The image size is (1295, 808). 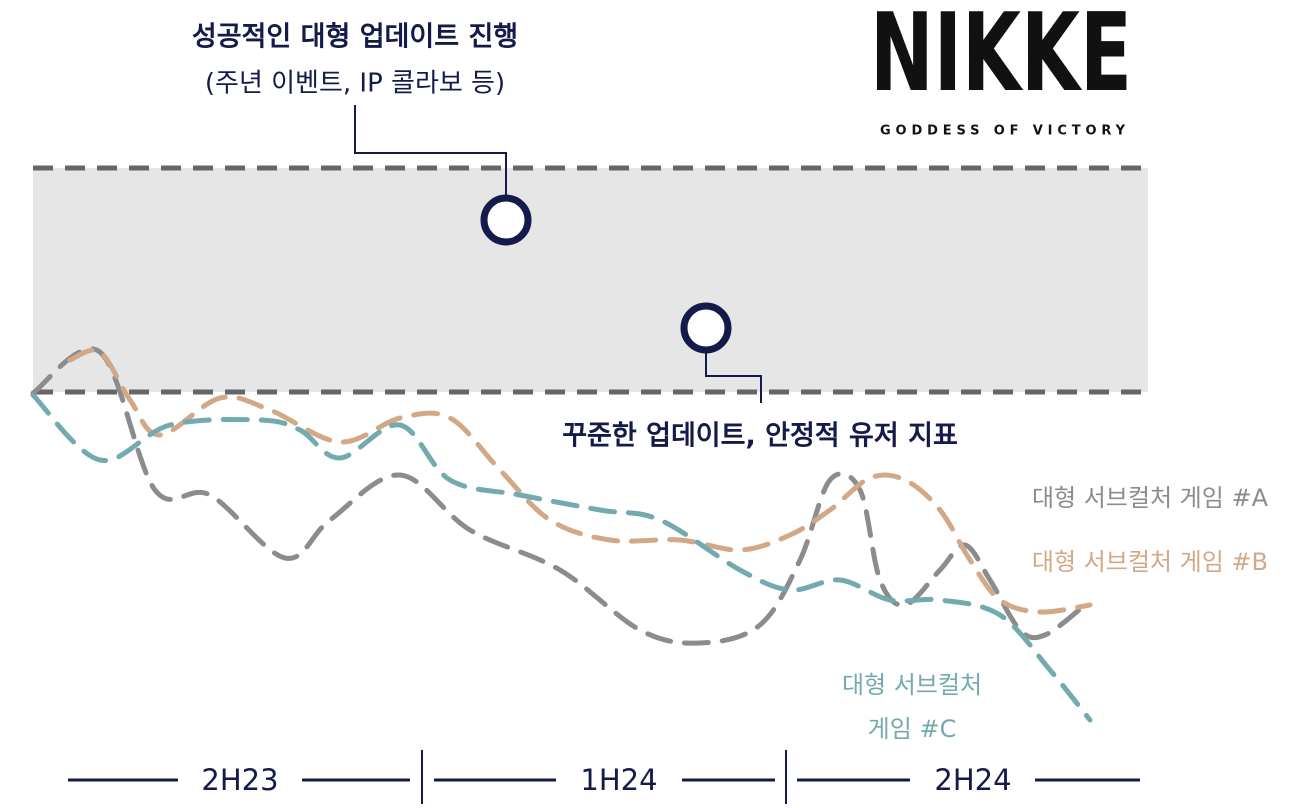 What do you see at coordinates (912, 729) in the screenshot?
I see `legend-c: 게임 #C` at bounding box center [912, 729].